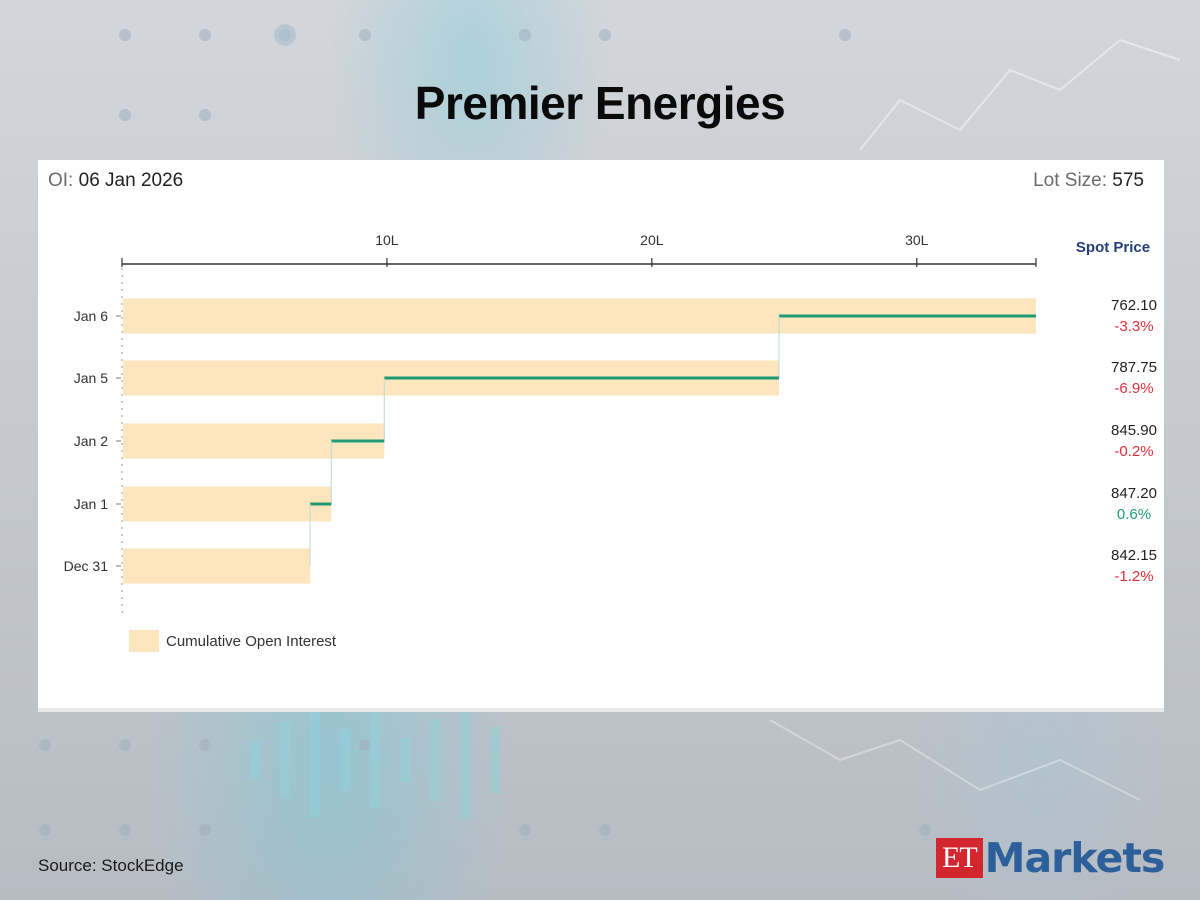  I want to click on et-markets-logo: ET Markets, so click(1051, 858).